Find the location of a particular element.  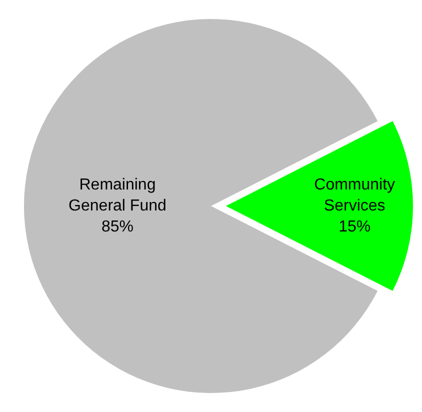

slice-label: Remaining General Fund is located at coordinates (117, 195).